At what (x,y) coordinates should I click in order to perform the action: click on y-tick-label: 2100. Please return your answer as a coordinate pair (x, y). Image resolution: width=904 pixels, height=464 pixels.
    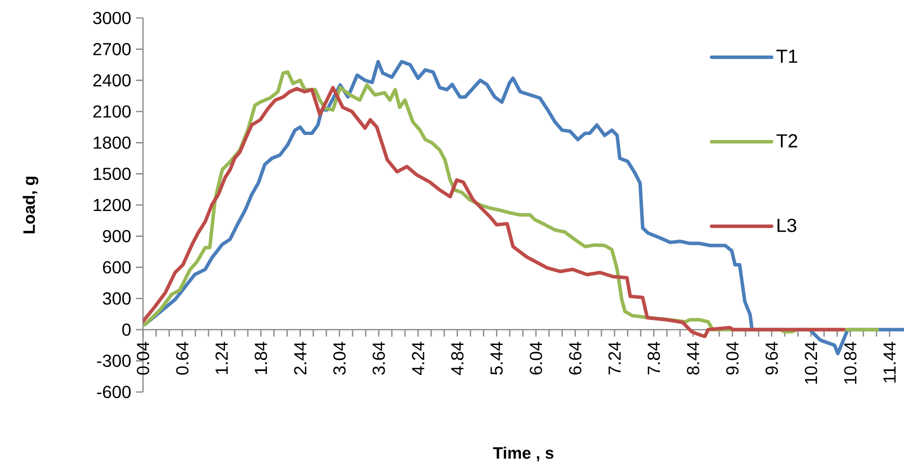
    Looking at the image, I should click on (112, 111).